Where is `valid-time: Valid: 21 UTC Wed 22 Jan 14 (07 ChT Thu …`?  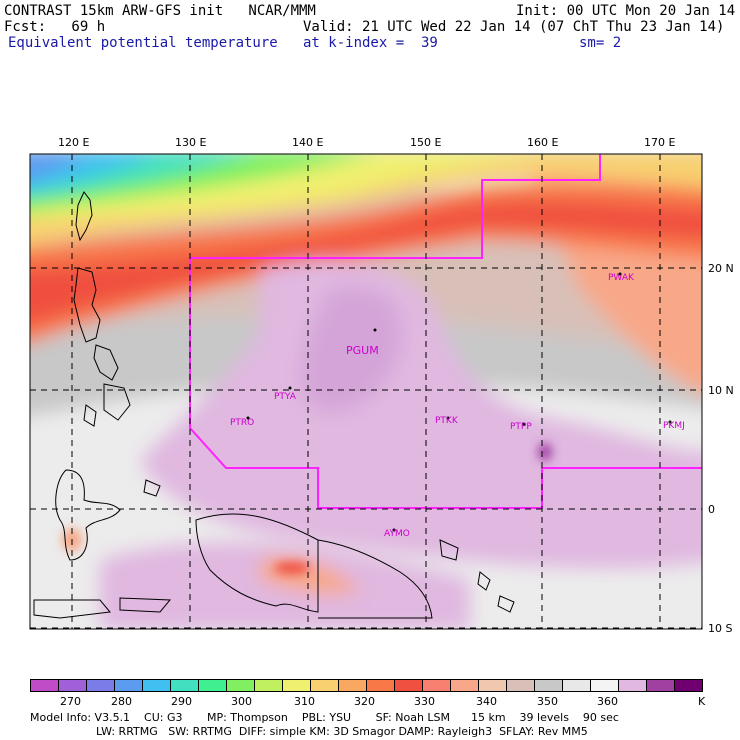
valid-time: Valid: 21 UTC Wed 22 Jan 14 (07 ChT Thu … is located at coordinates (514, 27).